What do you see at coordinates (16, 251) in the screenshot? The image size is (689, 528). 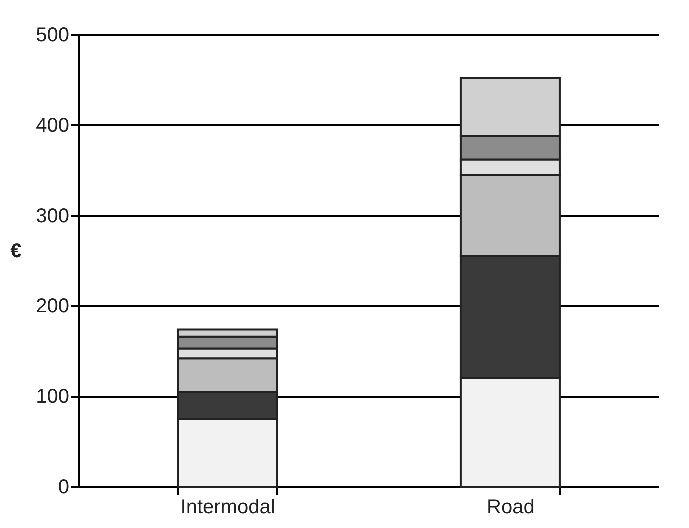 I see `y-axis-title: €` at bounding box center [16, 251].